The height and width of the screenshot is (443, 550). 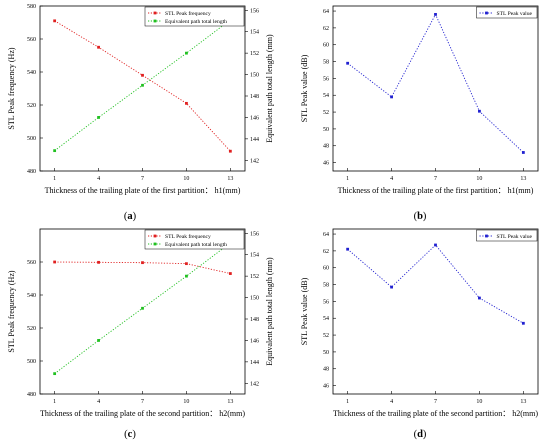 What do you see at coordinates (420, 434) in the screenshot?
I see `panel-label: (d)` at bounding box center [420, 434].